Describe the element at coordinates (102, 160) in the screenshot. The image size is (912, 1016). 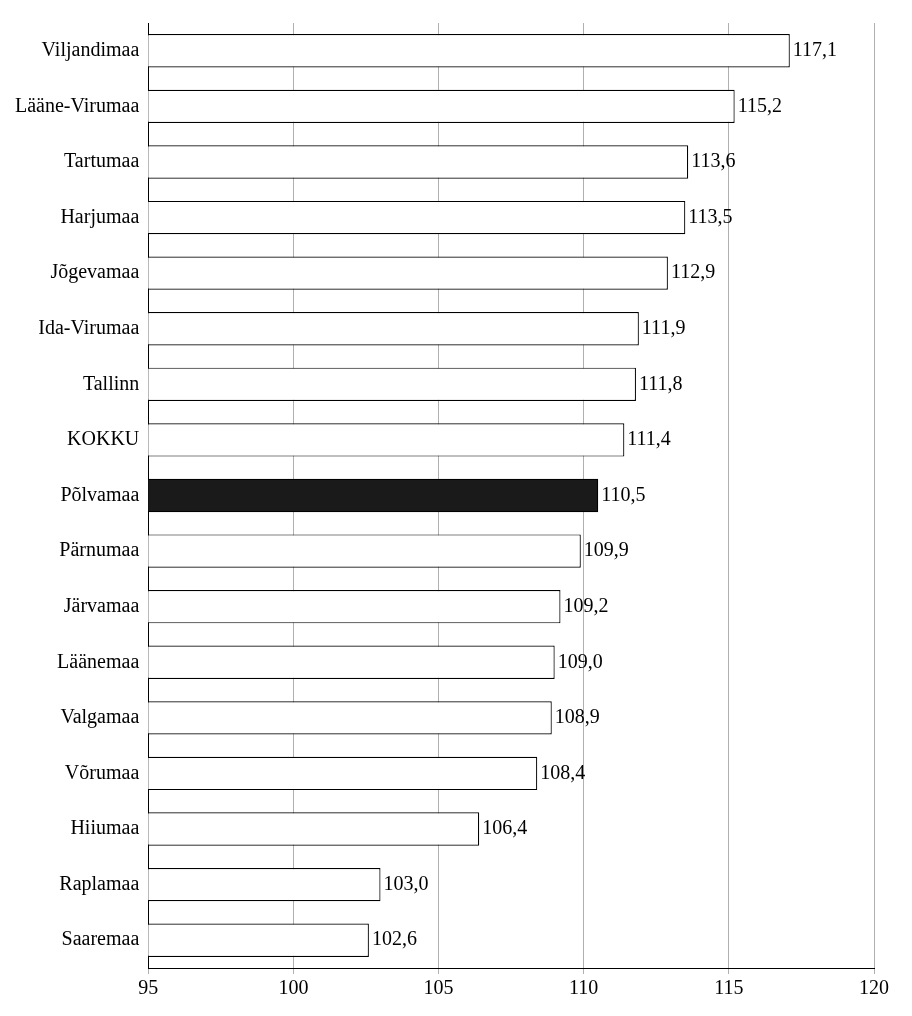
I see `y-tick-label: Tartumaa` at that location.